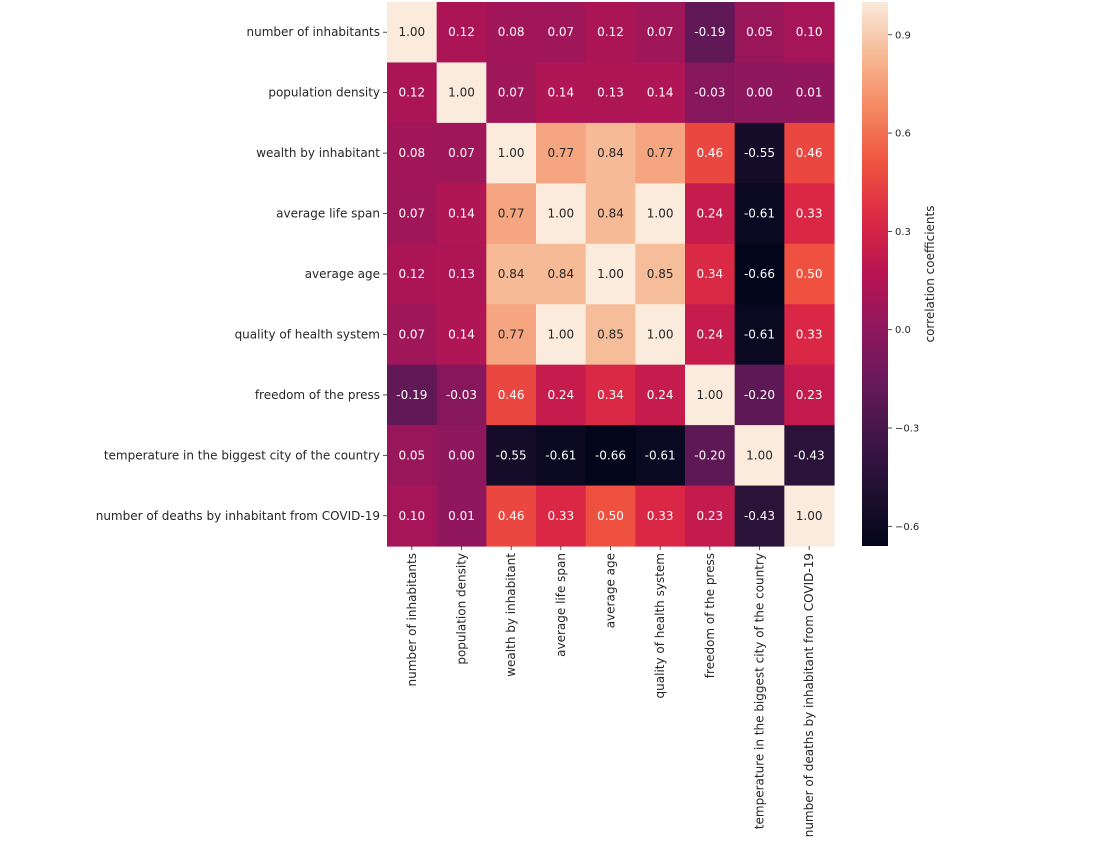  What do you see at coordinates (809, 32) in the screenshot?
I see `cell-value-label: 0.10` at bounding box center [809, 32].